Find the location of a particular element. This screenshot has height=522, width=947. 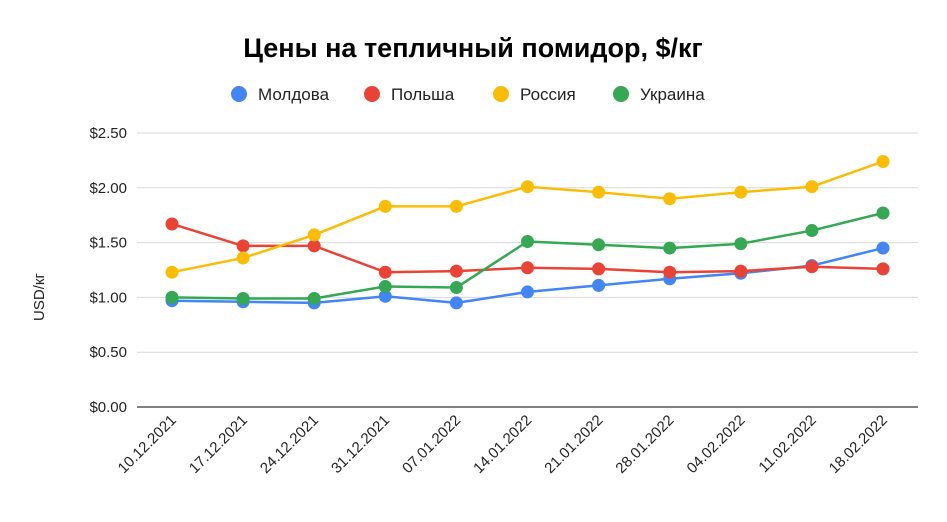

x-tick-label: 28.01.2022 is located at coordinates (644, 444).